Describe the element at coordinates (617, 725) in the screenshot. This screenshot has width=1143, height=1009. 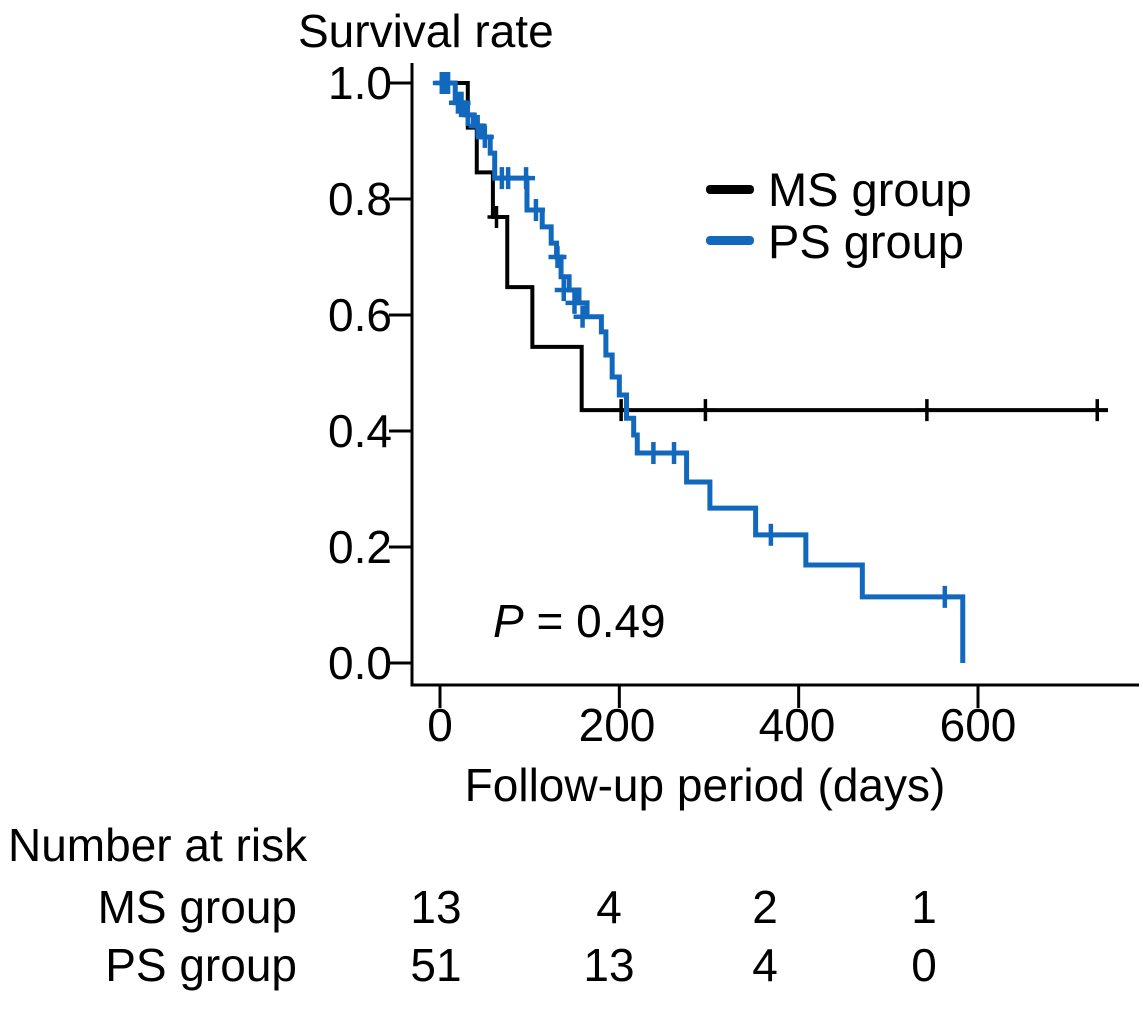
I see `x-tick-label-200: 200` at that location.